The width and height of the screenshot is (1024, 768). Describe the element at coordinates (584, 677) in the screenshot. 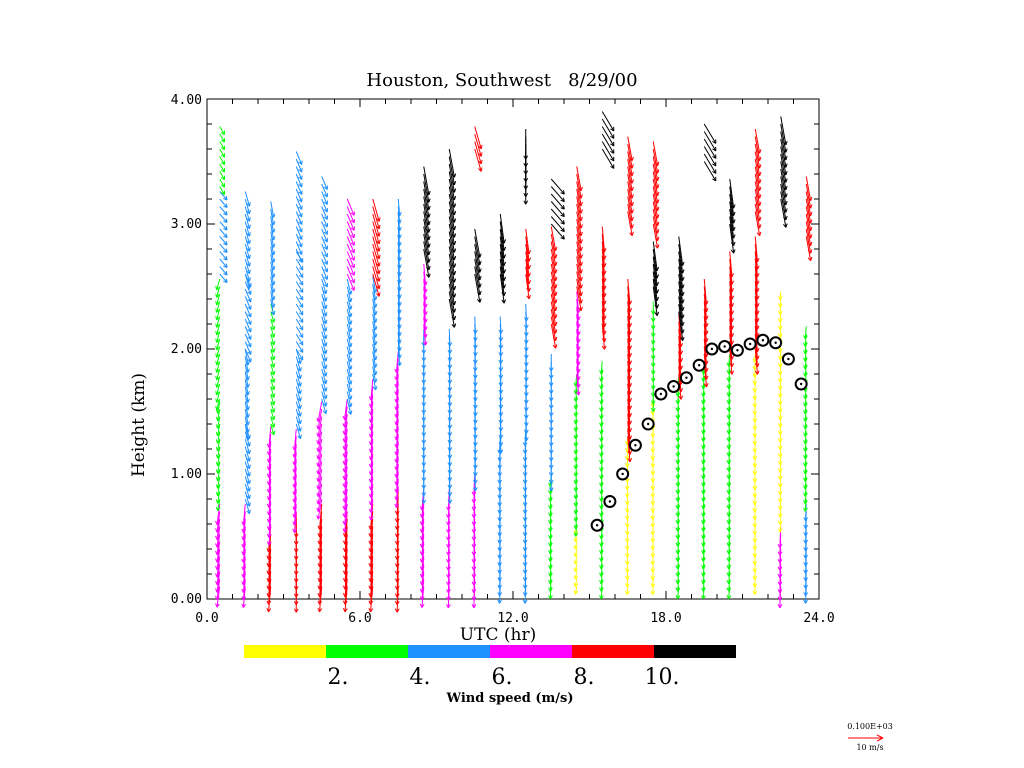

I see `colorbar-tick-label: 8.` at that location.